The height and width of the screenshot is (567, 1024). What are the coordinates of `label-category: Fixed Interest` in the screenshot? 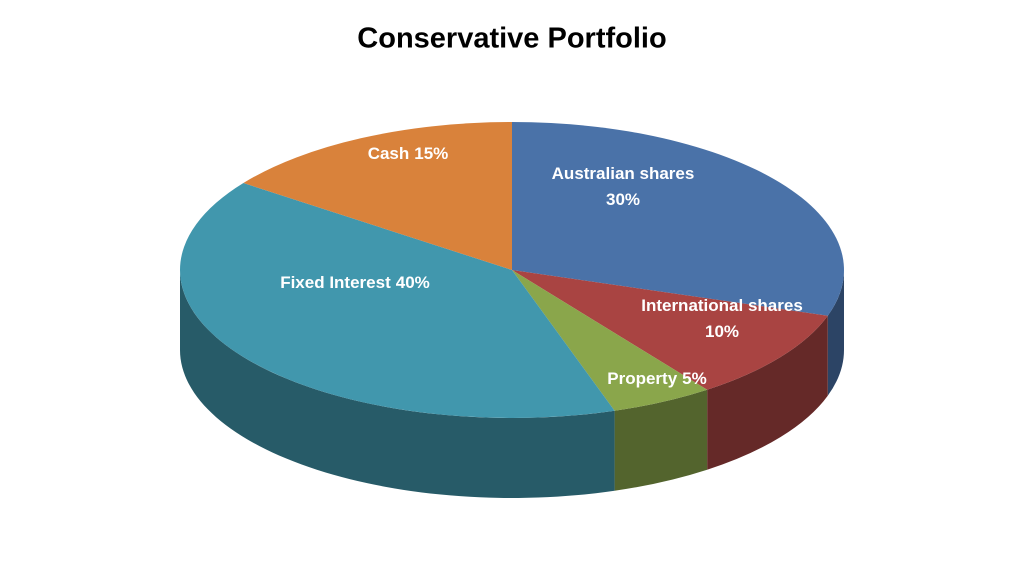 It's located at (335, 282).